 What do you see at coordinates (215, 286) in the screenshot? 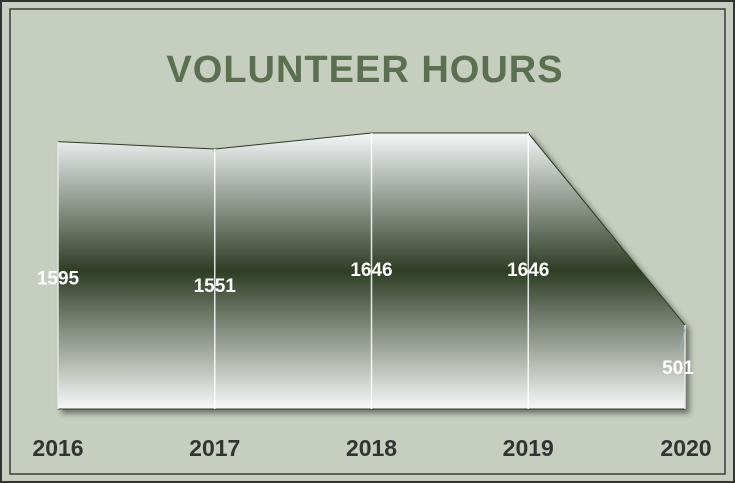
I see `data-label: 1551` at bounding box center [215, 286].